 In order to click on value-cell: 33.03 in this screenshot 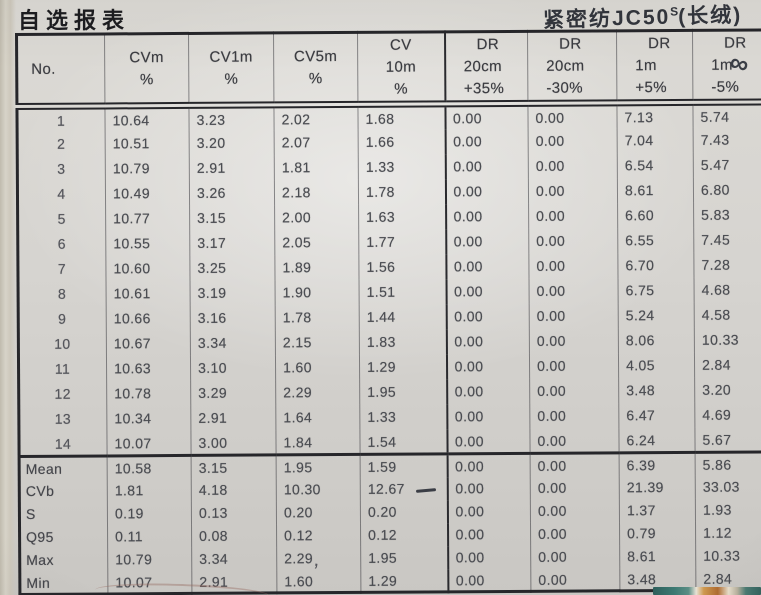, I will do `click(728, 487)`.